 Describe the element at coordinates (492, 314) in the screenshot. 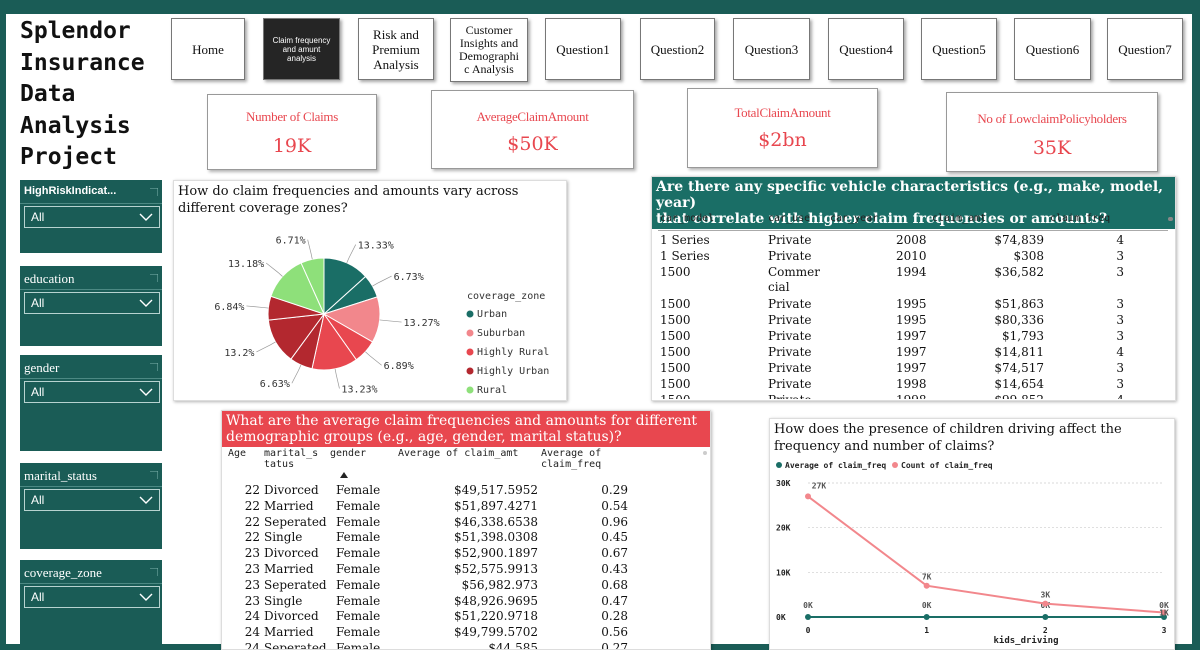

I see `legend-item: Urban` at that location.